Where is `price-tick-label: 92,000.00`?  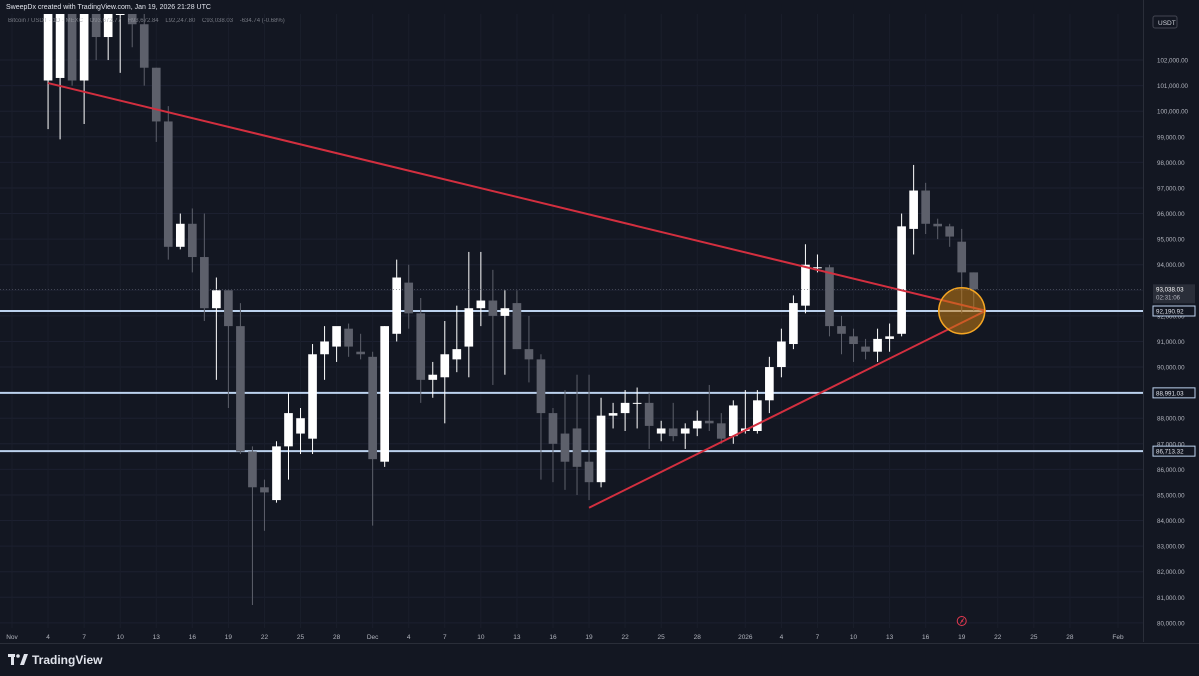 price-tick-label: 92,000.00 is located at coordinates (1171, 316).